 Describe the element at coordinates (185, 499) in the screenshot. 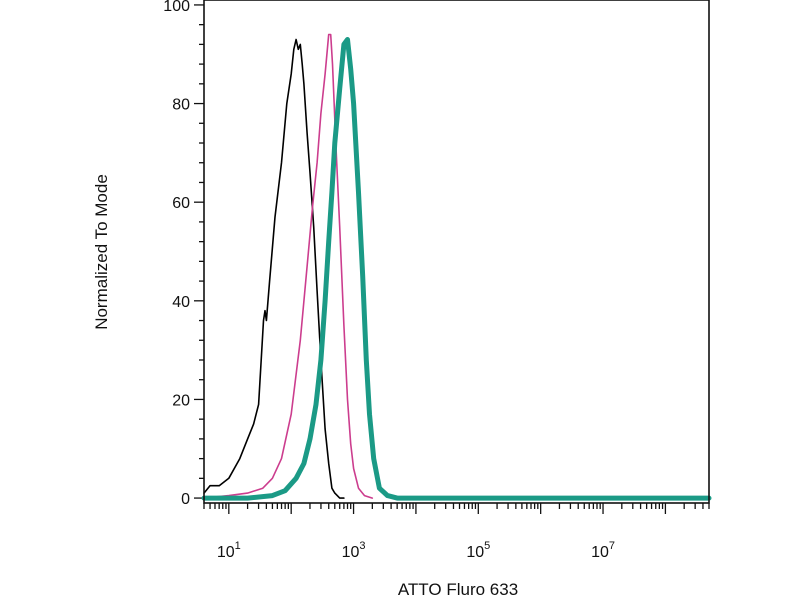

I see `y-tick-label: 0` at that location.